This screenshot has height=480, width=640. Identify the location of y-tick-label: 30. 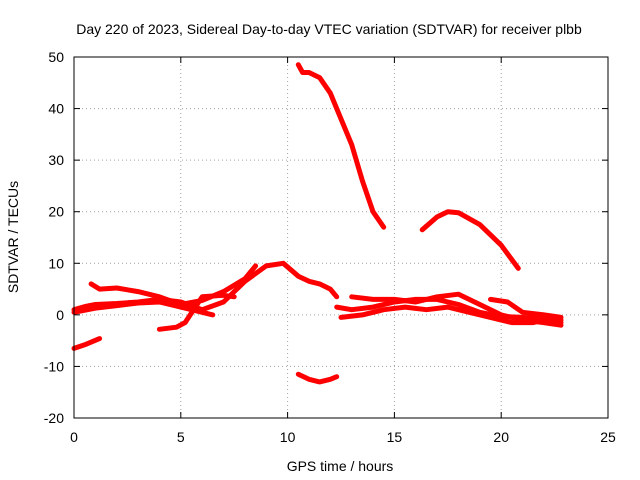
(56, 160).